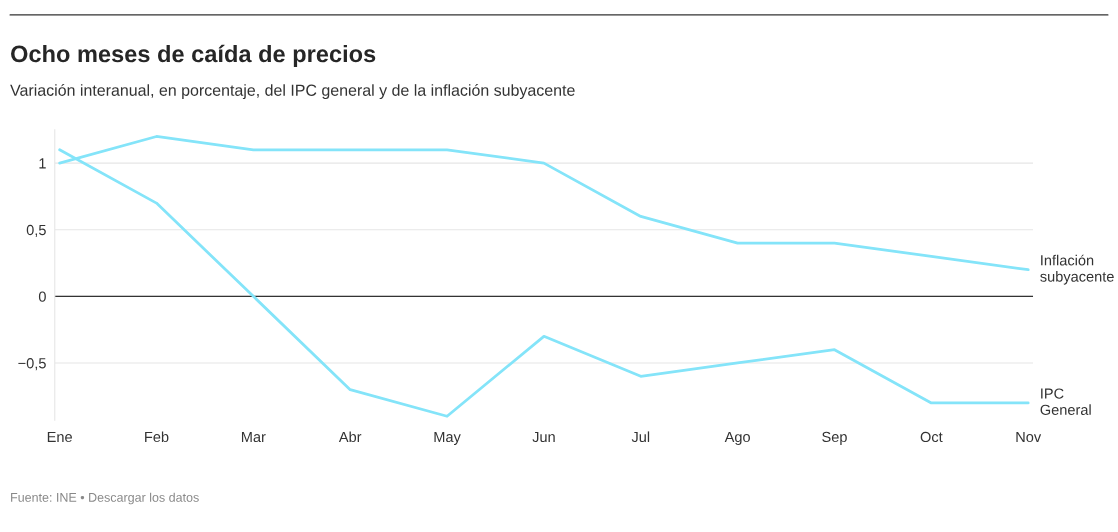 Image resolution: width=1118 pixels, height=532 pixels. I want to click on x-tick-label: Jun, so click(543, 437).